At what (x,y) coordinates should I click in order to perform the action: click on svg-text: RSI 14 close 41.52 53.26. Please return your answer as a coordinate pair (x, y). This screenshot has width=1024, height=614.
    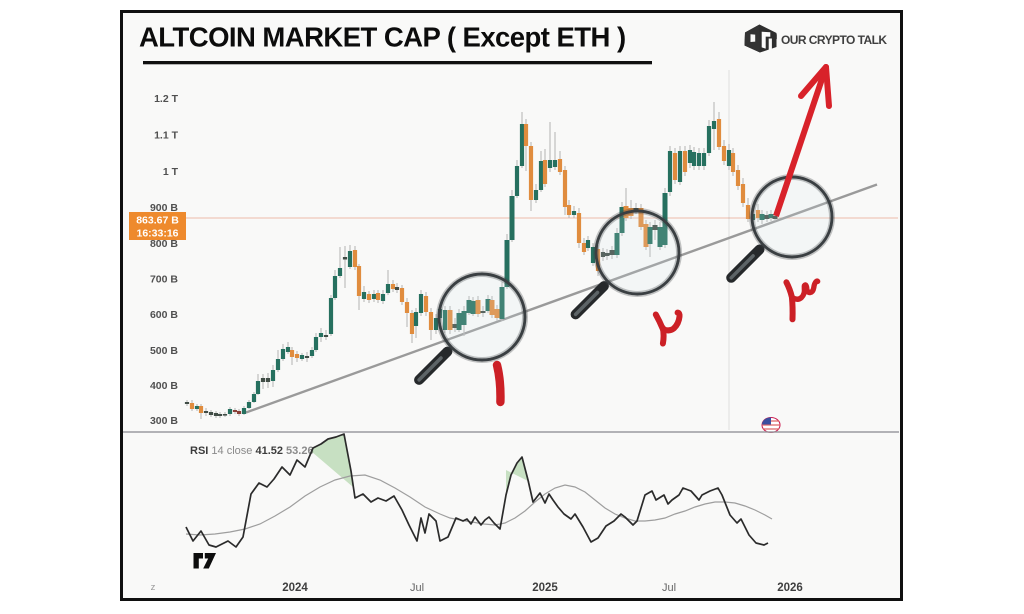
    Looking at the image, I should click on (252, 451).